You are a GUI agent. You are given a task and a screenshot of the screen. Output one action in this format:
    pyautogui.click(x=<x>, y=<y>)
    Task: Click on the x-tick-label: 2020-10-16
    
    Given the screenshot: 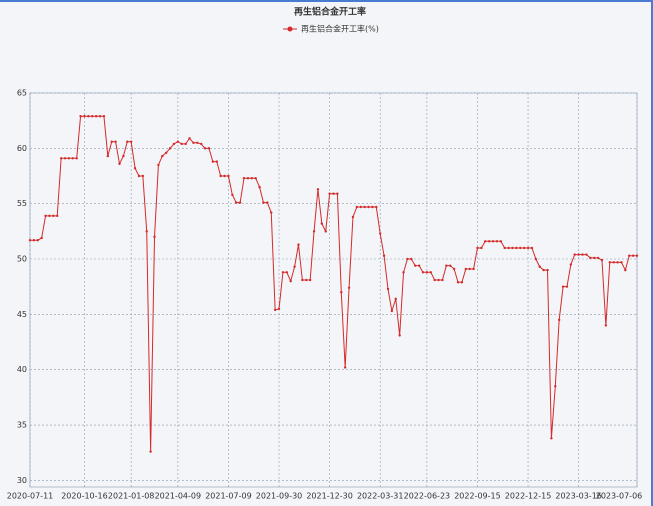 What is the action you would take?
    pyautogui.click(x=84, y=496)
    